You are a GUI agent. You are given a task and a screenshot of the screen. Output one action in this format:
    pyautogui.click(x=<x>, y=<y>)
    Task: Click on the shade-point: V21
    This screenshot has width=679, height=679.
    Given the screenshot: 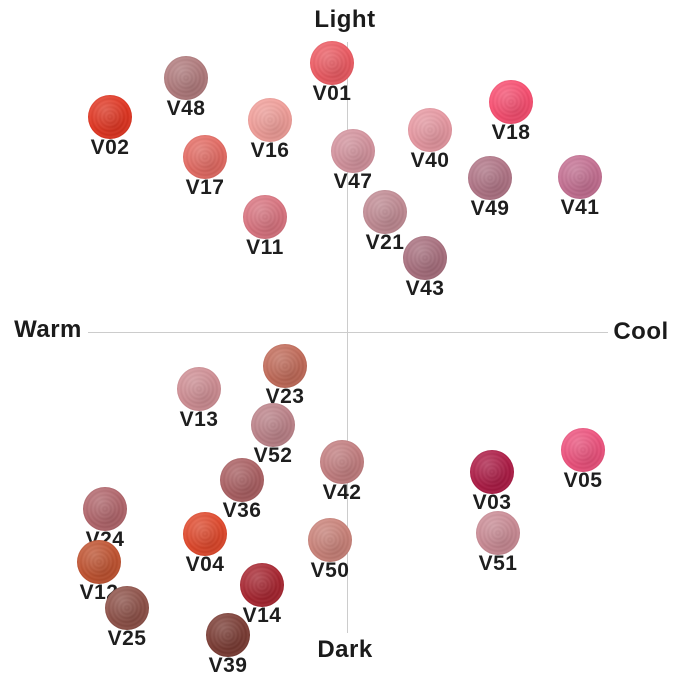 What is the action you would take?
    pyautogui.click(x=385, y=222)
    